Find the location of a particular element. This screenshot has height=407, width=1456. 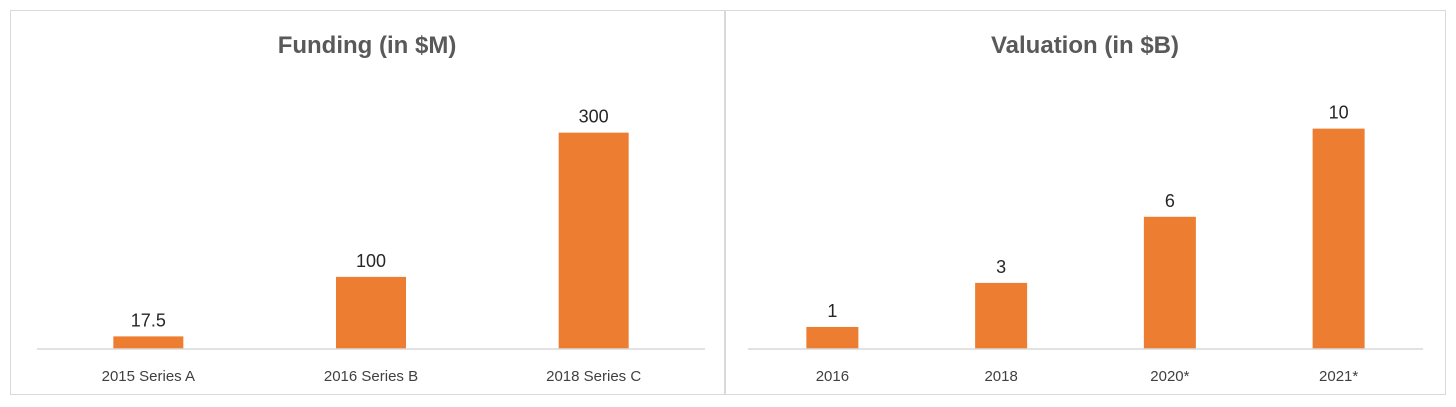

funding-category-label: 2015 Series A is located at coordinates (148, 376).